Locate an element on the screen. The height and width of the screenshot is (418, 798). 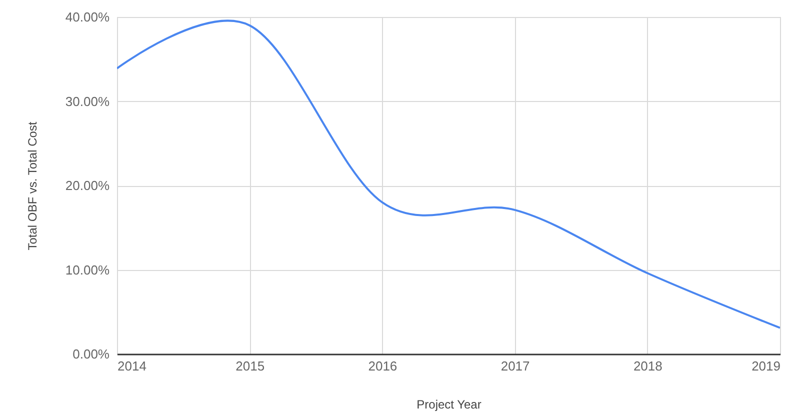
x-tick-label: 2015 is located at coordinates (250, 366).